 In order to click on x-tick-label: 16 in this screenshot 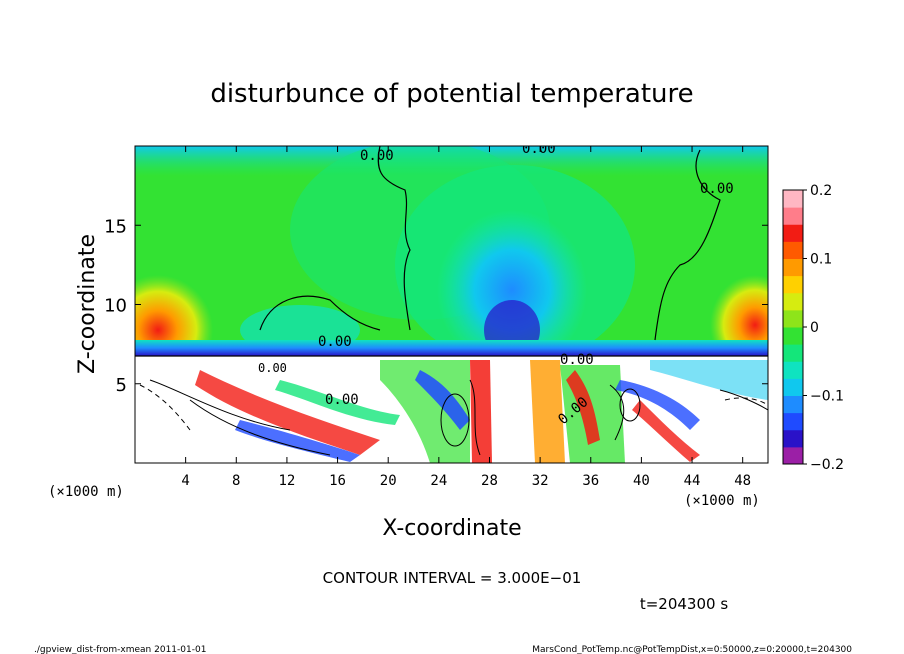, I will do `click(337, 481)`.